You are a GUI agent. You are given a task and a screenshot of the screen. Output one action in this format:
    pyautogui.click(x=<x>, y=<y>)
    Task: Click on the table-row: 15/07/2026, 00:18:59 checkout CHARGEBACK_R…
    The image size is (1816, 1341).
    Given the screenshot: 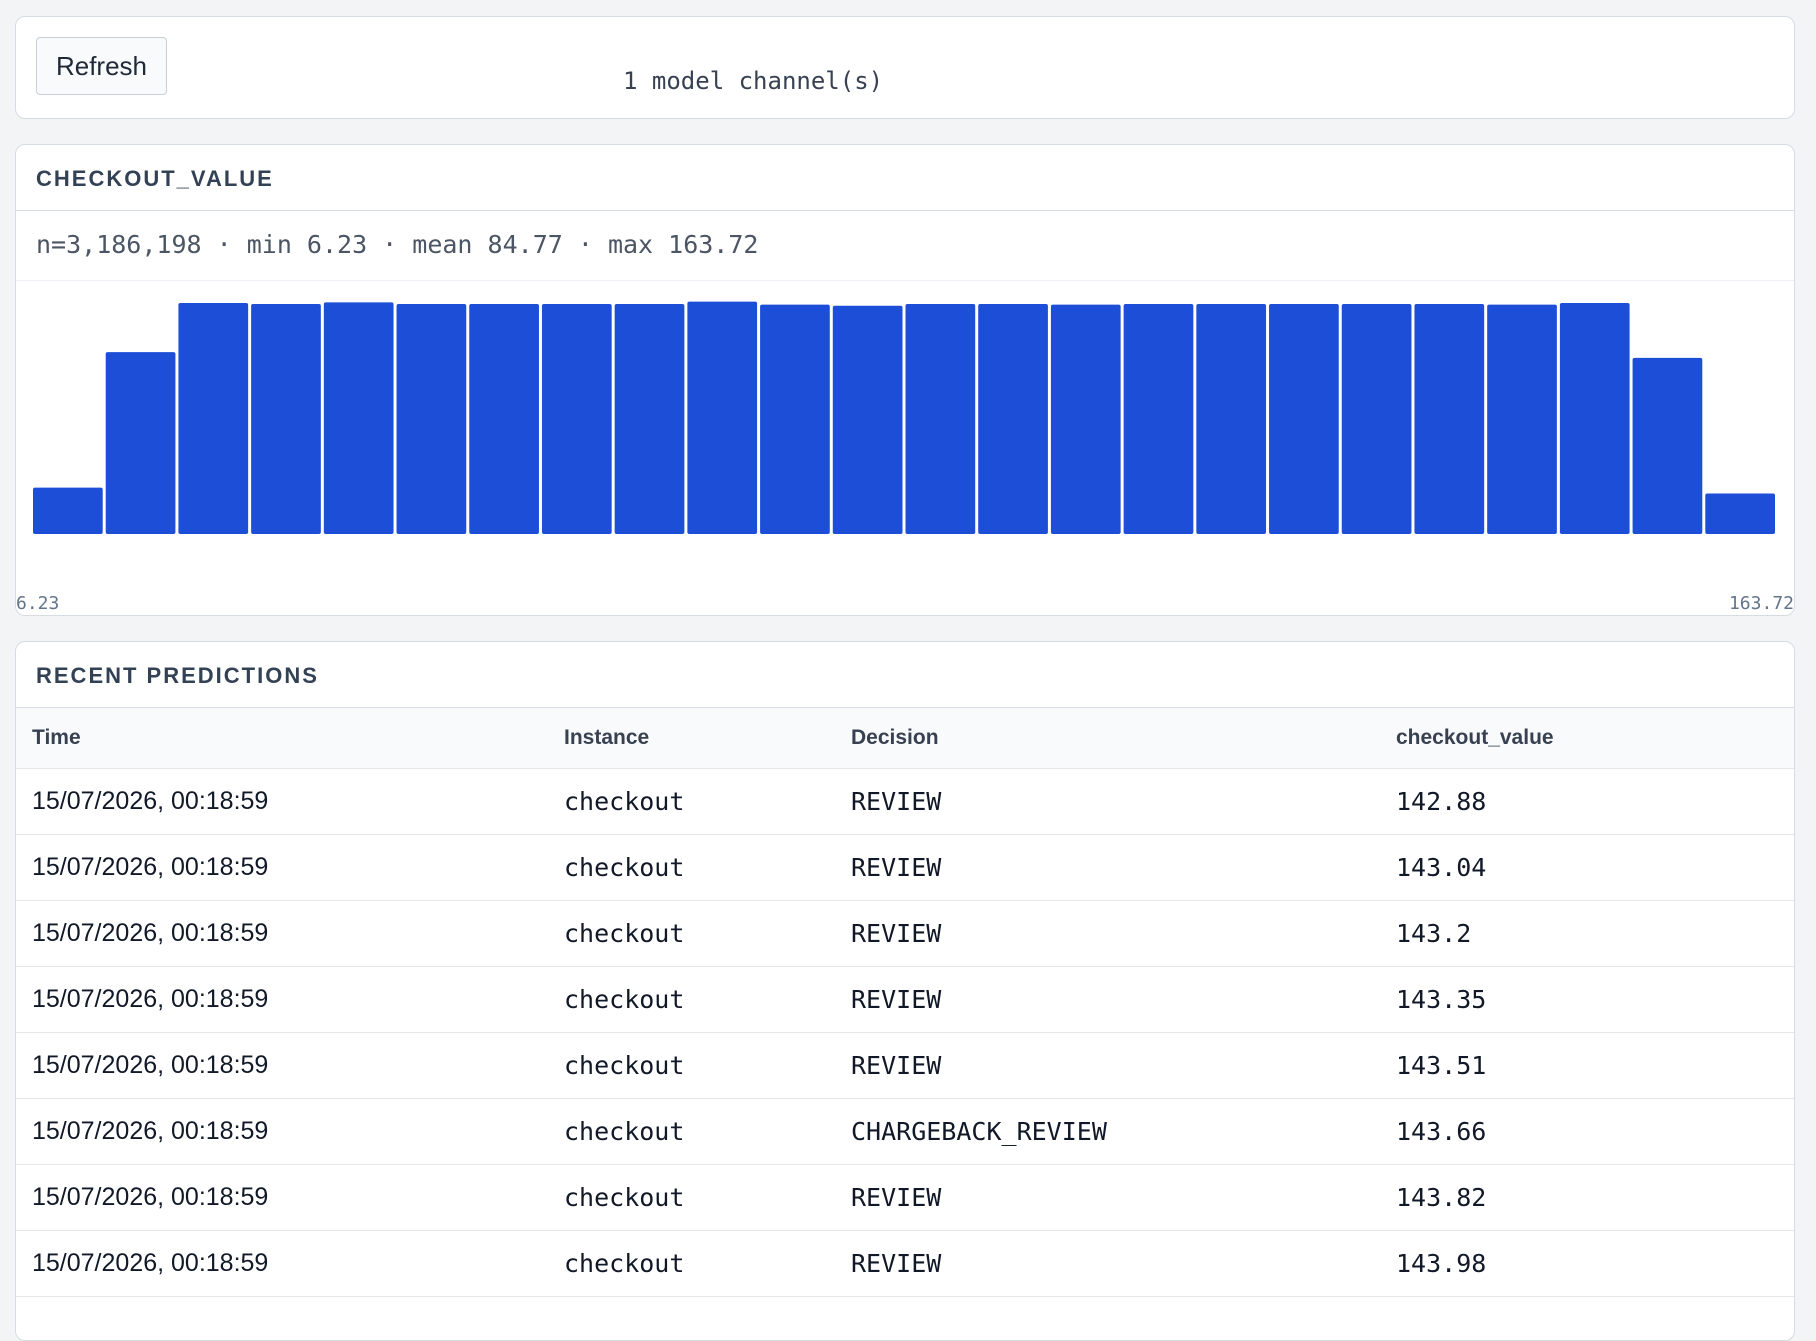 What is the action you would take?
    pyautogui.click(x=905, y=1131)
    